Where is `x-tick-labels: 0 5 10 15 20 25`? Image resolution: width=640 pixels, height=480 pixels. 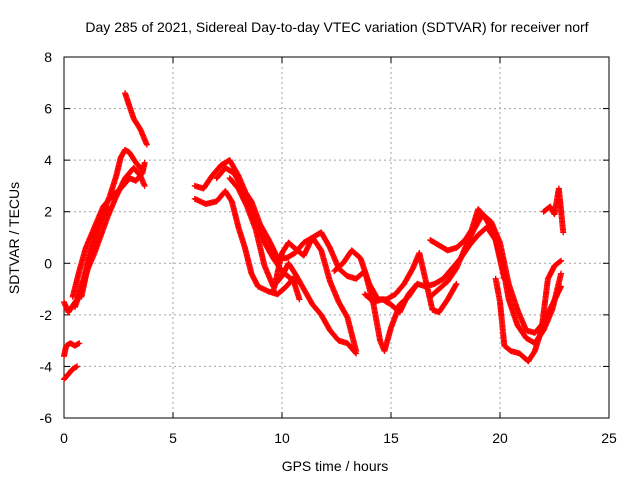
x-tick-labels: 0 5 10 15 20 25 is located at coordinates (338, 438).